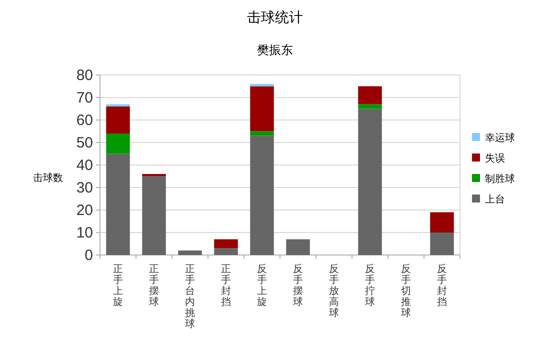 This screenshot has height=341, width=550. Describe the element at coordinates (190, 297) in the screenshot. I see `x-tick-label: 正手台内挑球` at that location.